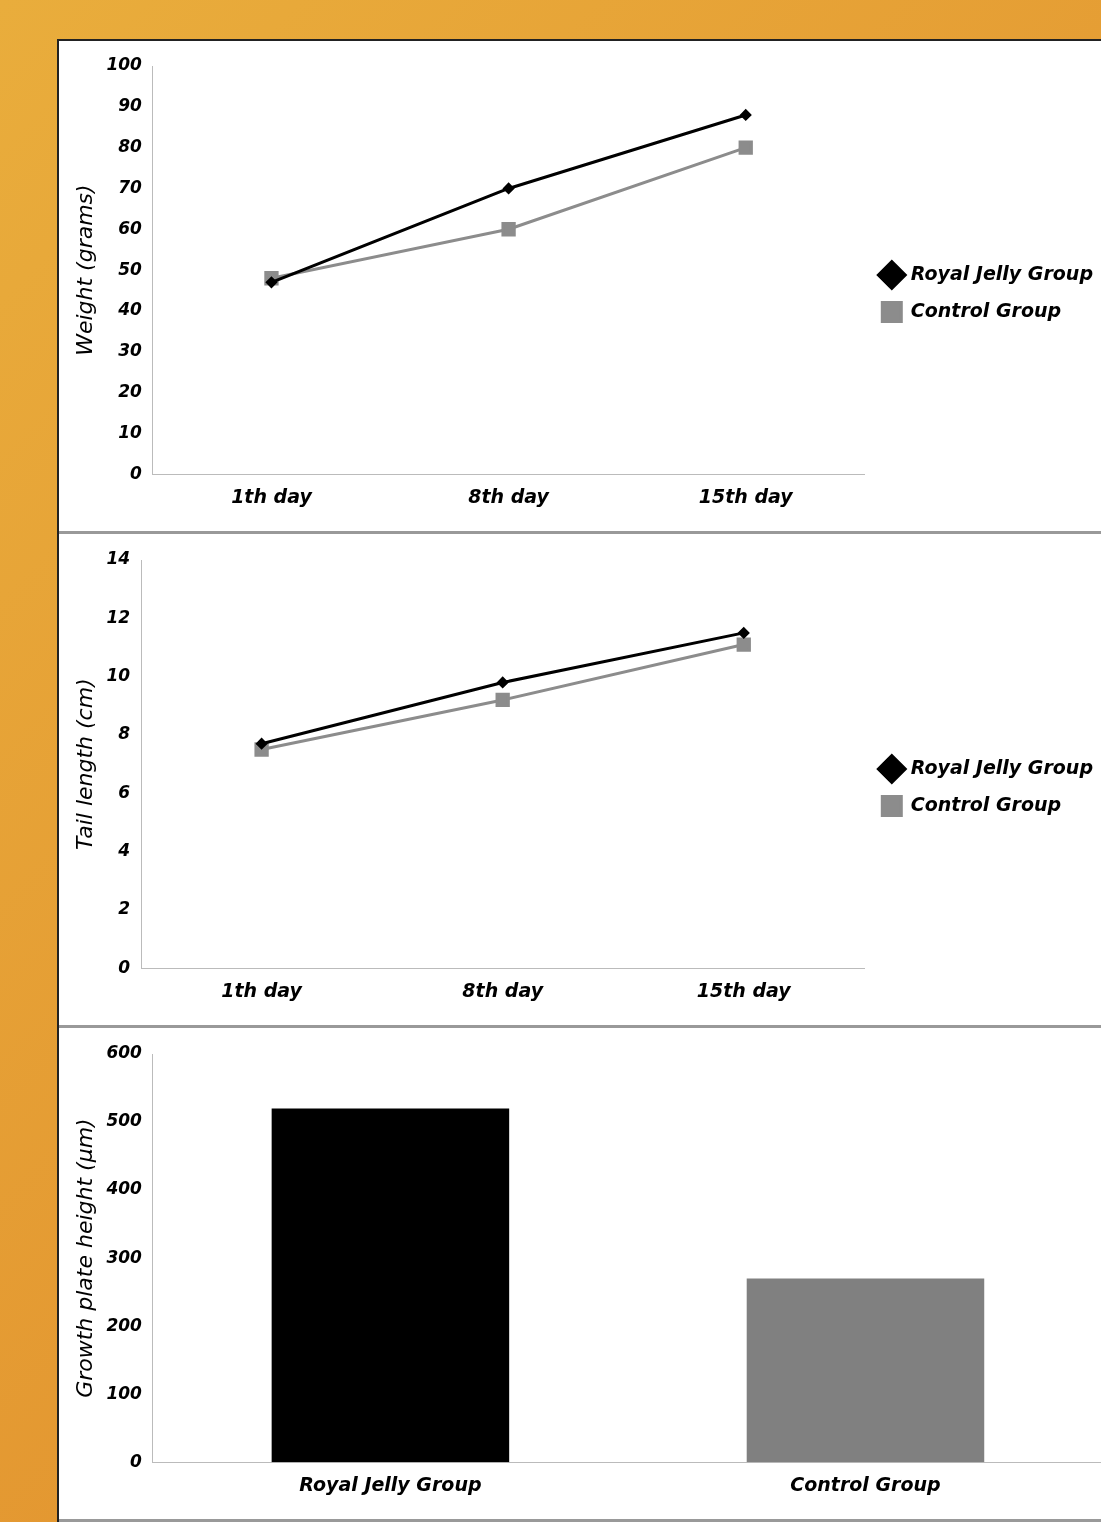  Describe the element at coordinates (130, 309) in the screenshot. I see `y-tick-label: 40` at that location.